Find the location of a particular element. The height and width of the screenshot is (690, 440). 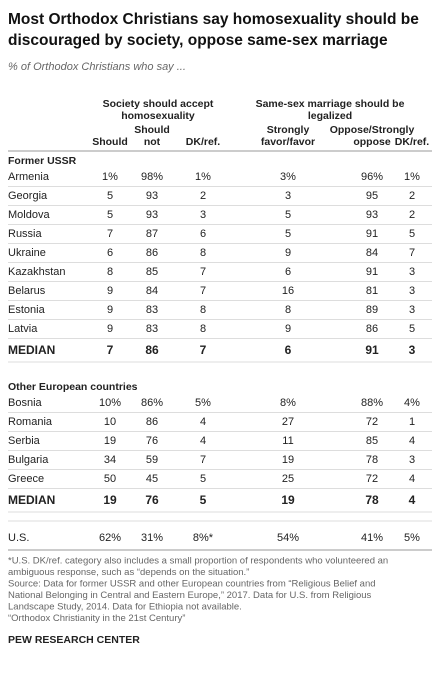

cell: 45 is located at coordinates (152, 479).